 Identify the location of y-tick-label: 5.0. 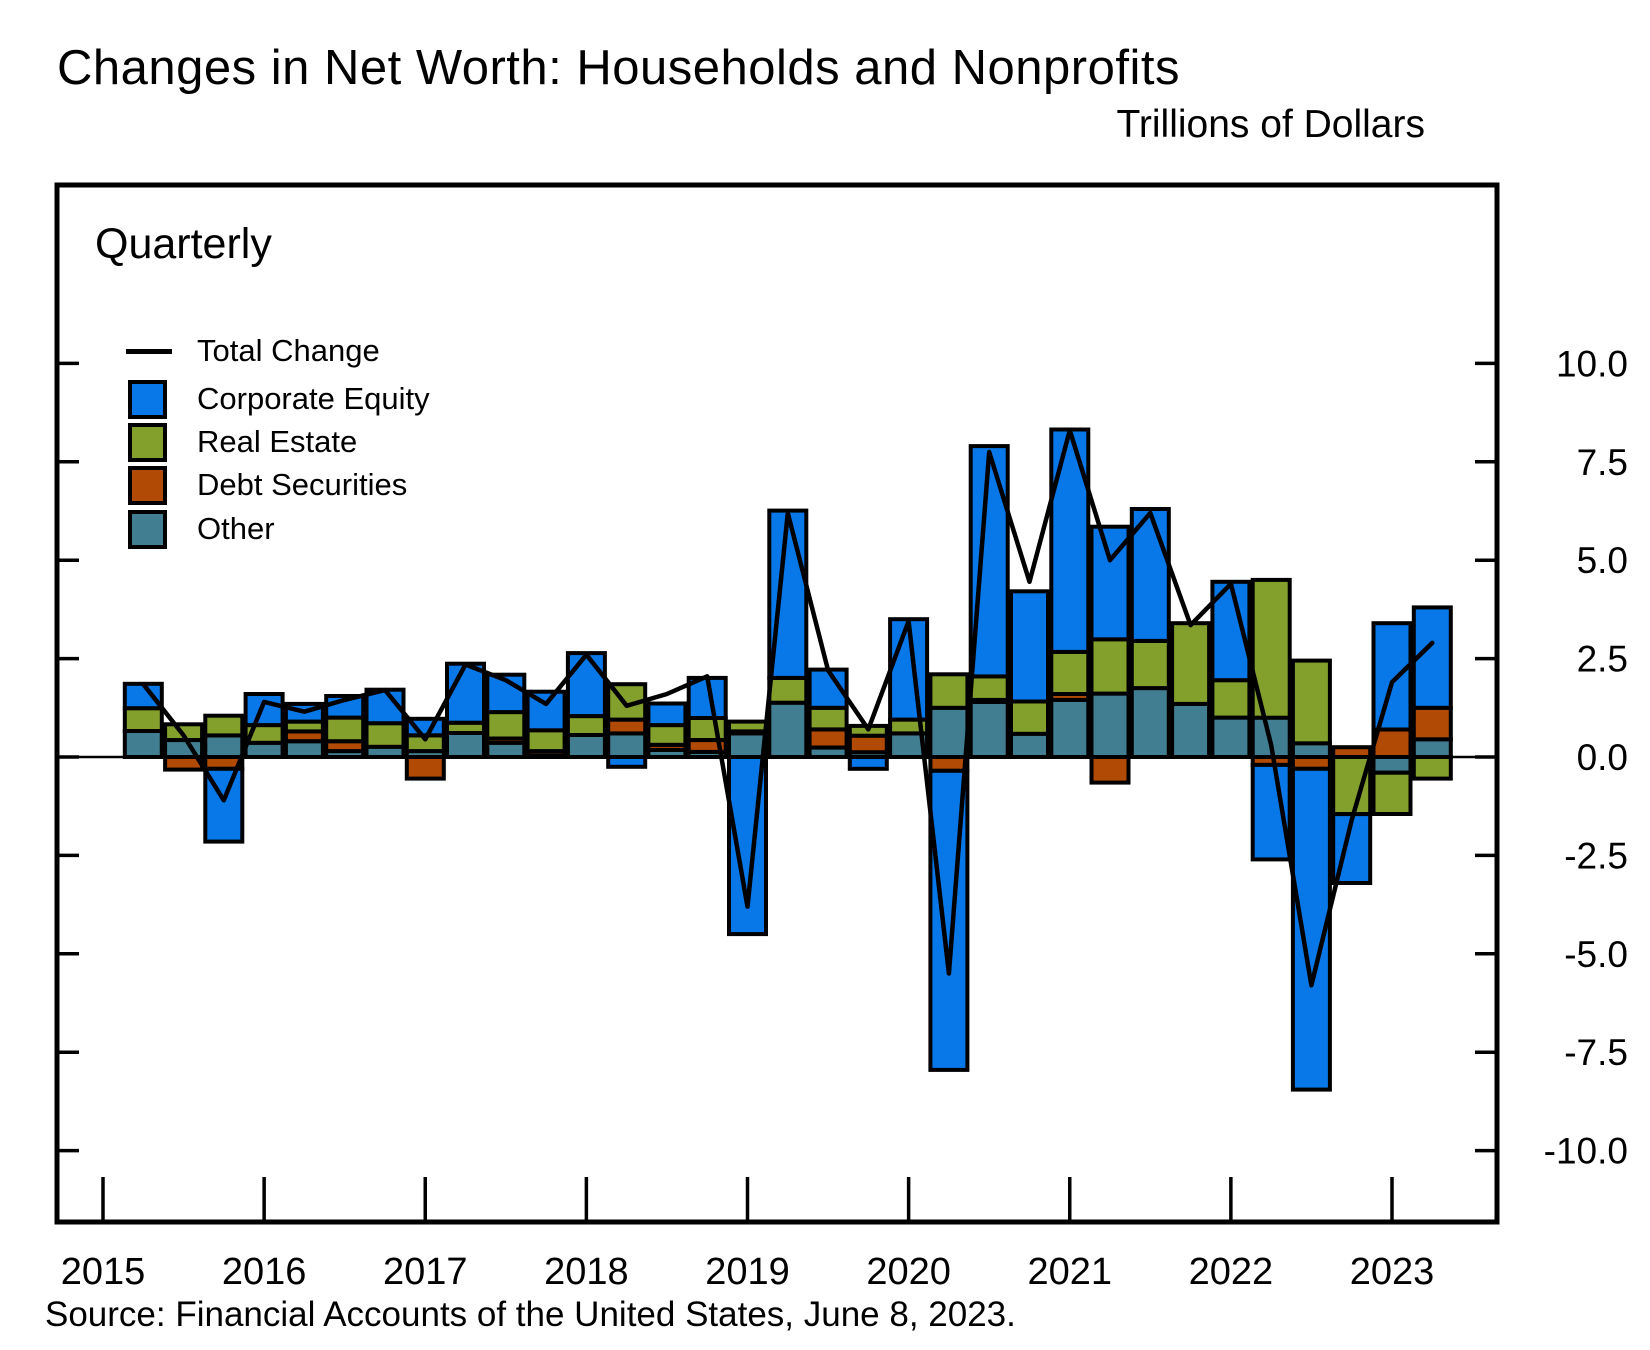
(1602, 560).